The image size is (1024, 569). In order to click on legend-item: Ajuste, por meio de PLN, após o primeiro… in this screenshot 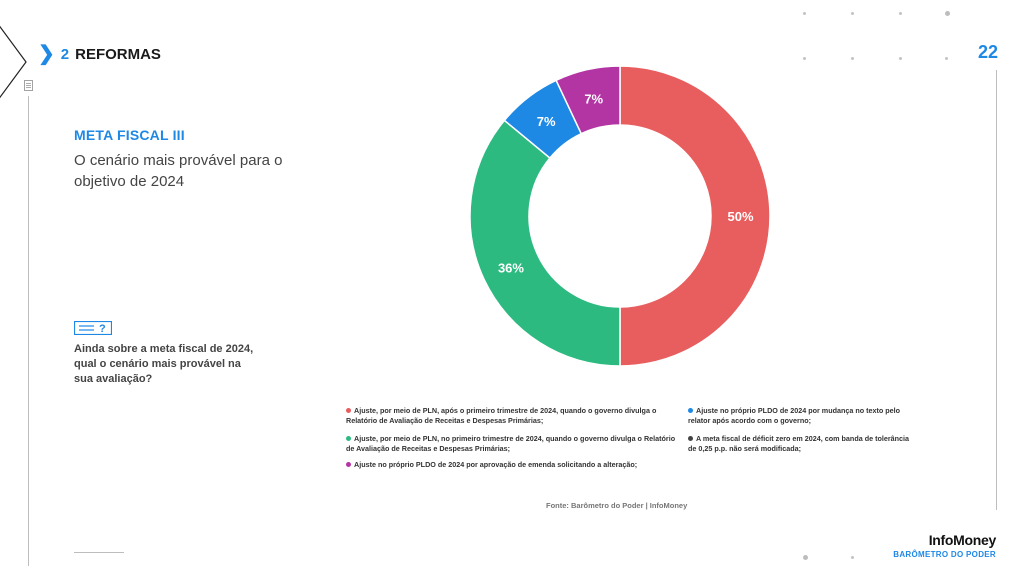, I will do `click(511, 415)`.